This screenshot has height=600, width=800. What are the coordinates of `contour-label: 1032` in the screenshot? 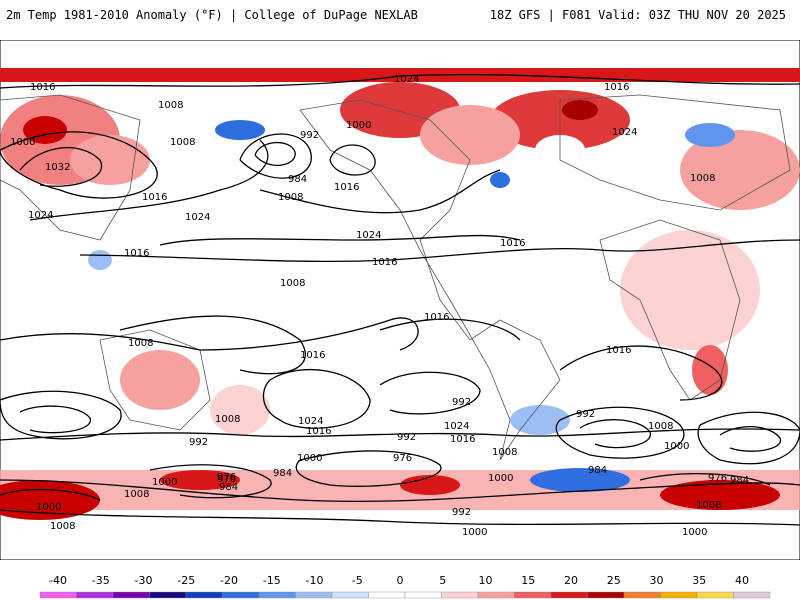 It's located at (57, 167).